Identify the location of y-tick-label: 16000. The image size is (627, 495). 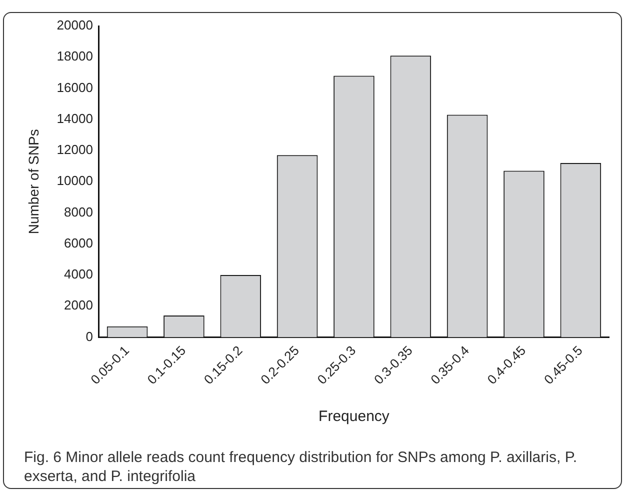
(74, 87).